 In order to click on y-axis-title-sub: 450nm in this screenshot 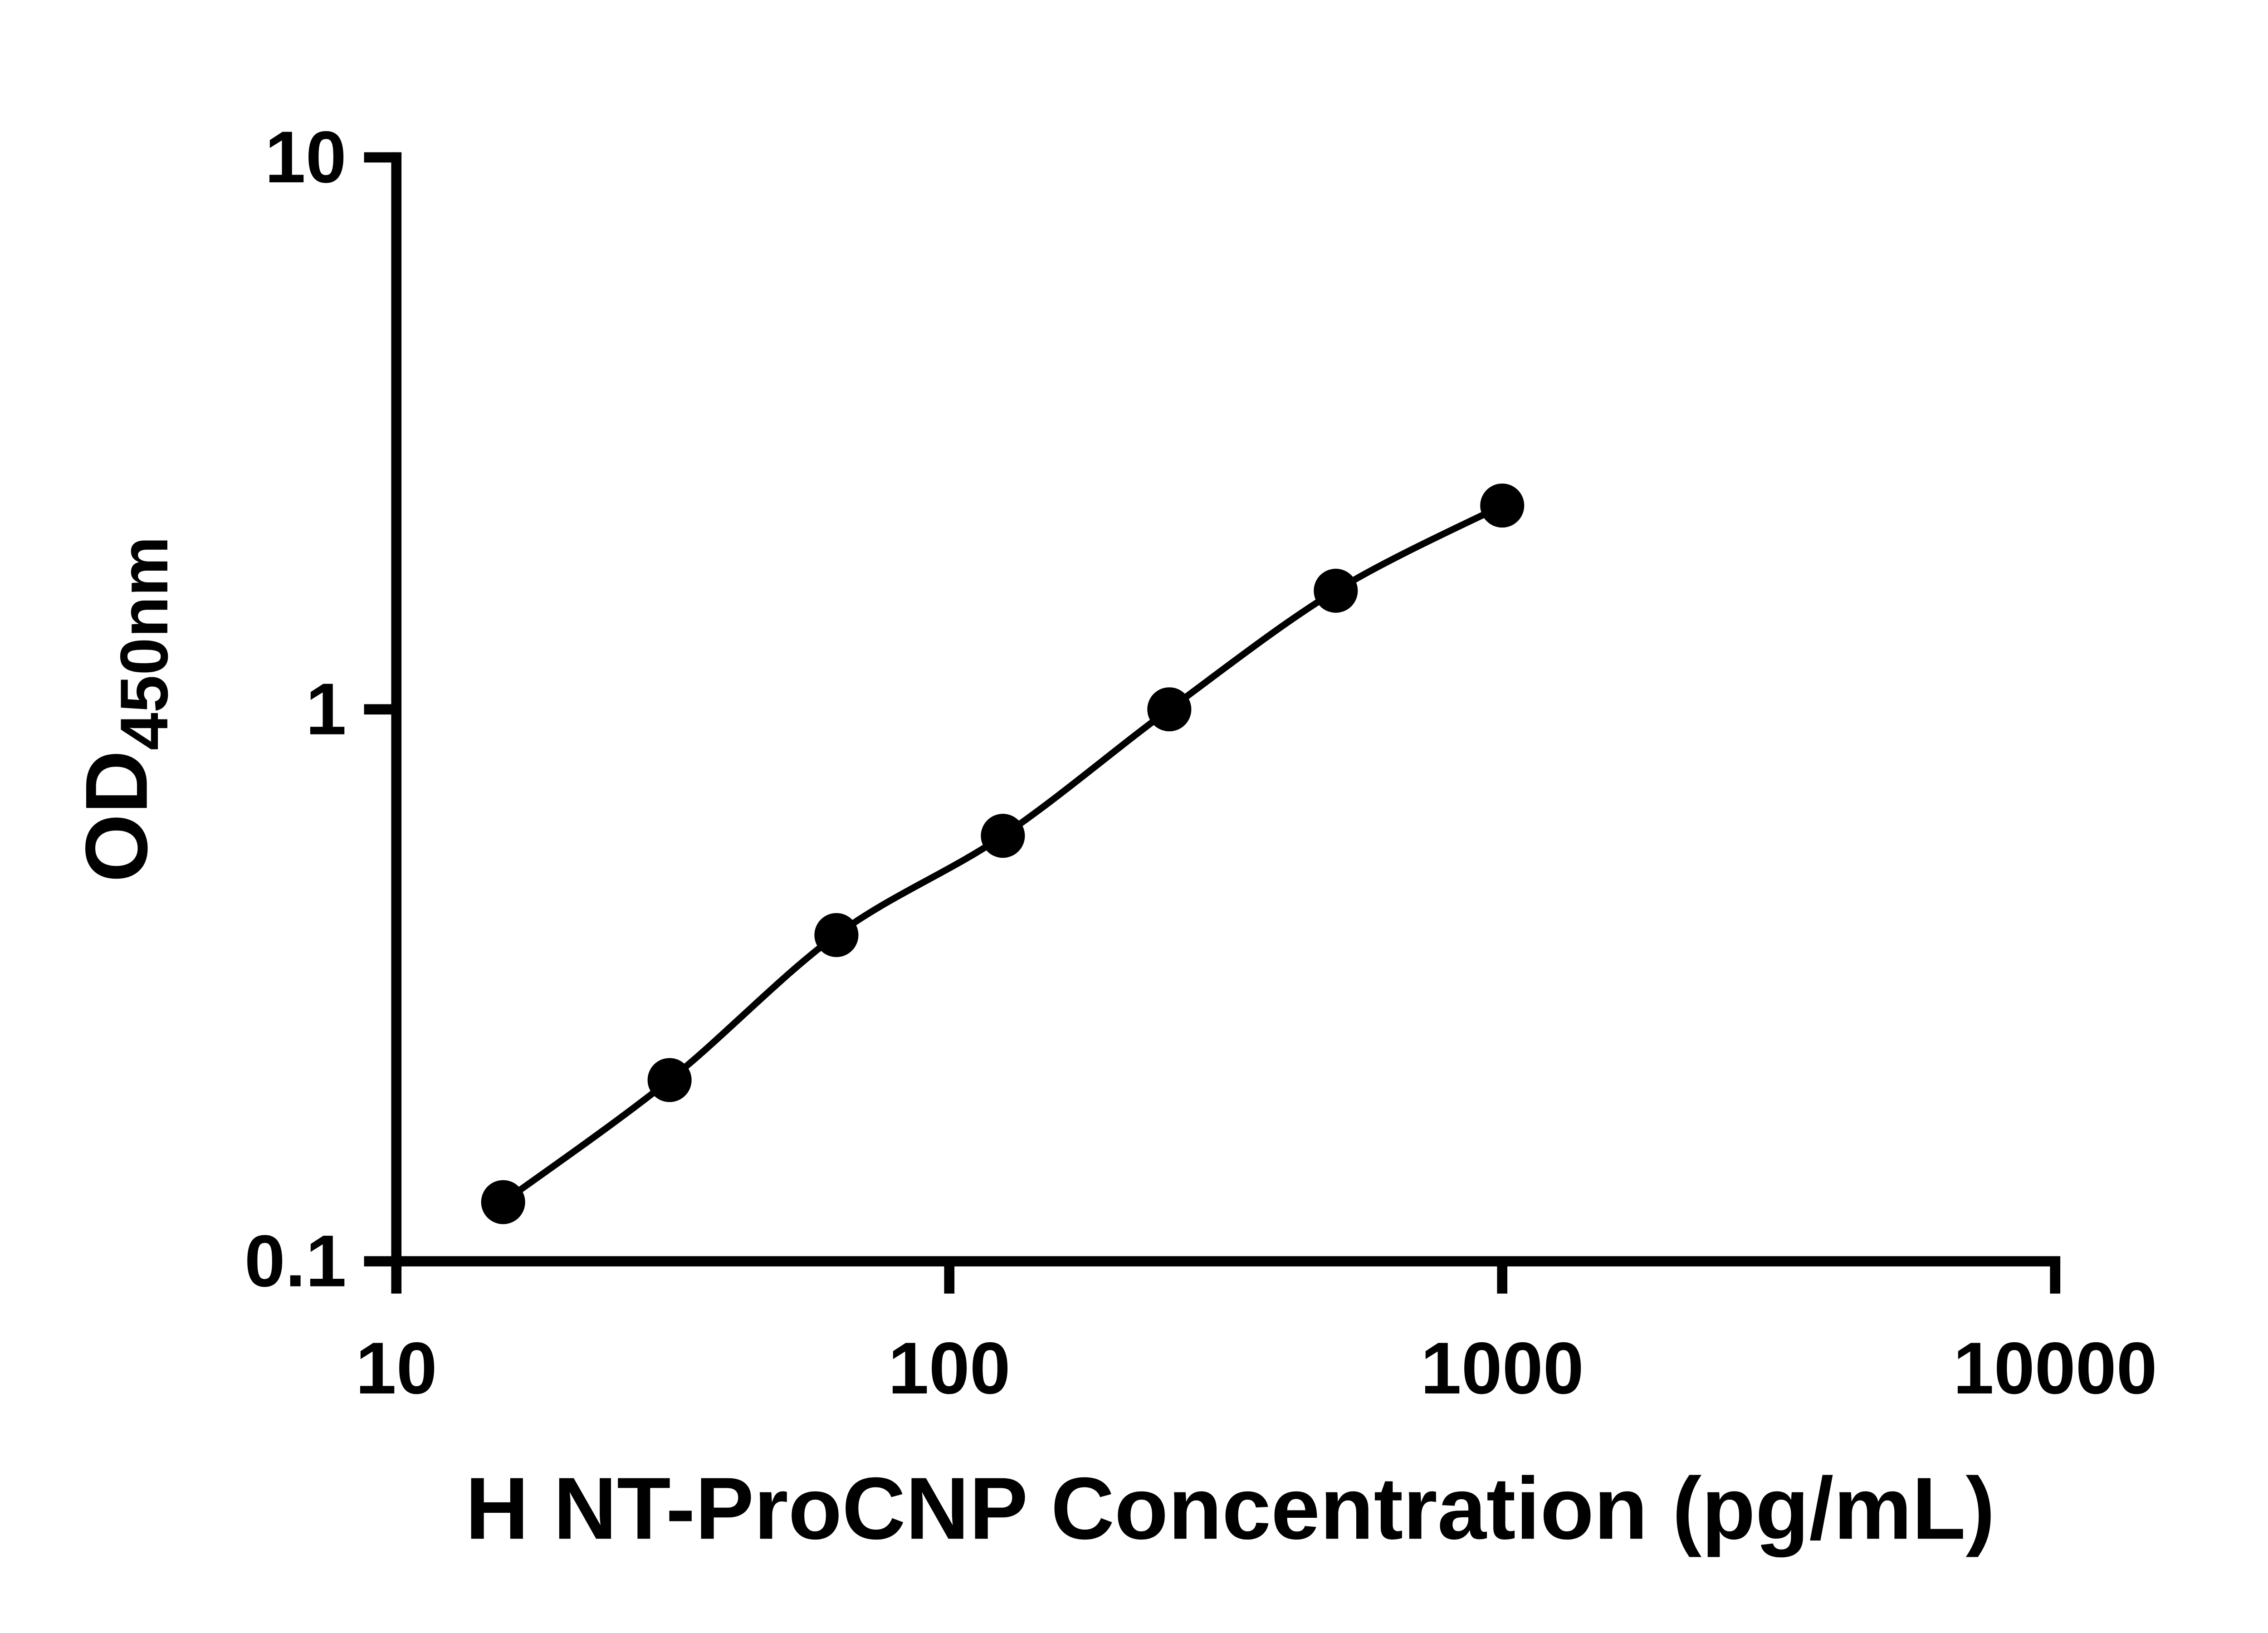, I will do `click(144, 643)`.